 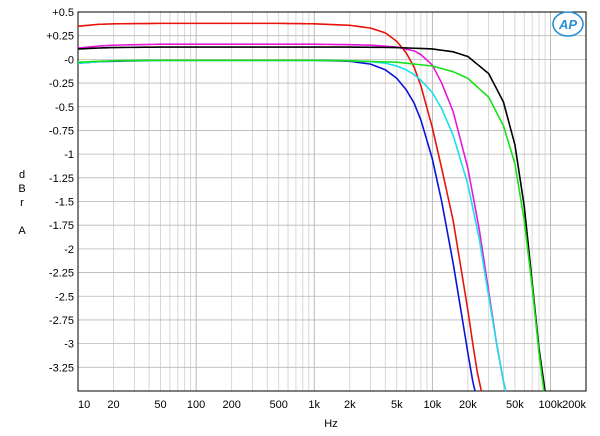 I want to click on y-tick-label: -2.5, so click(x=64, y=297).